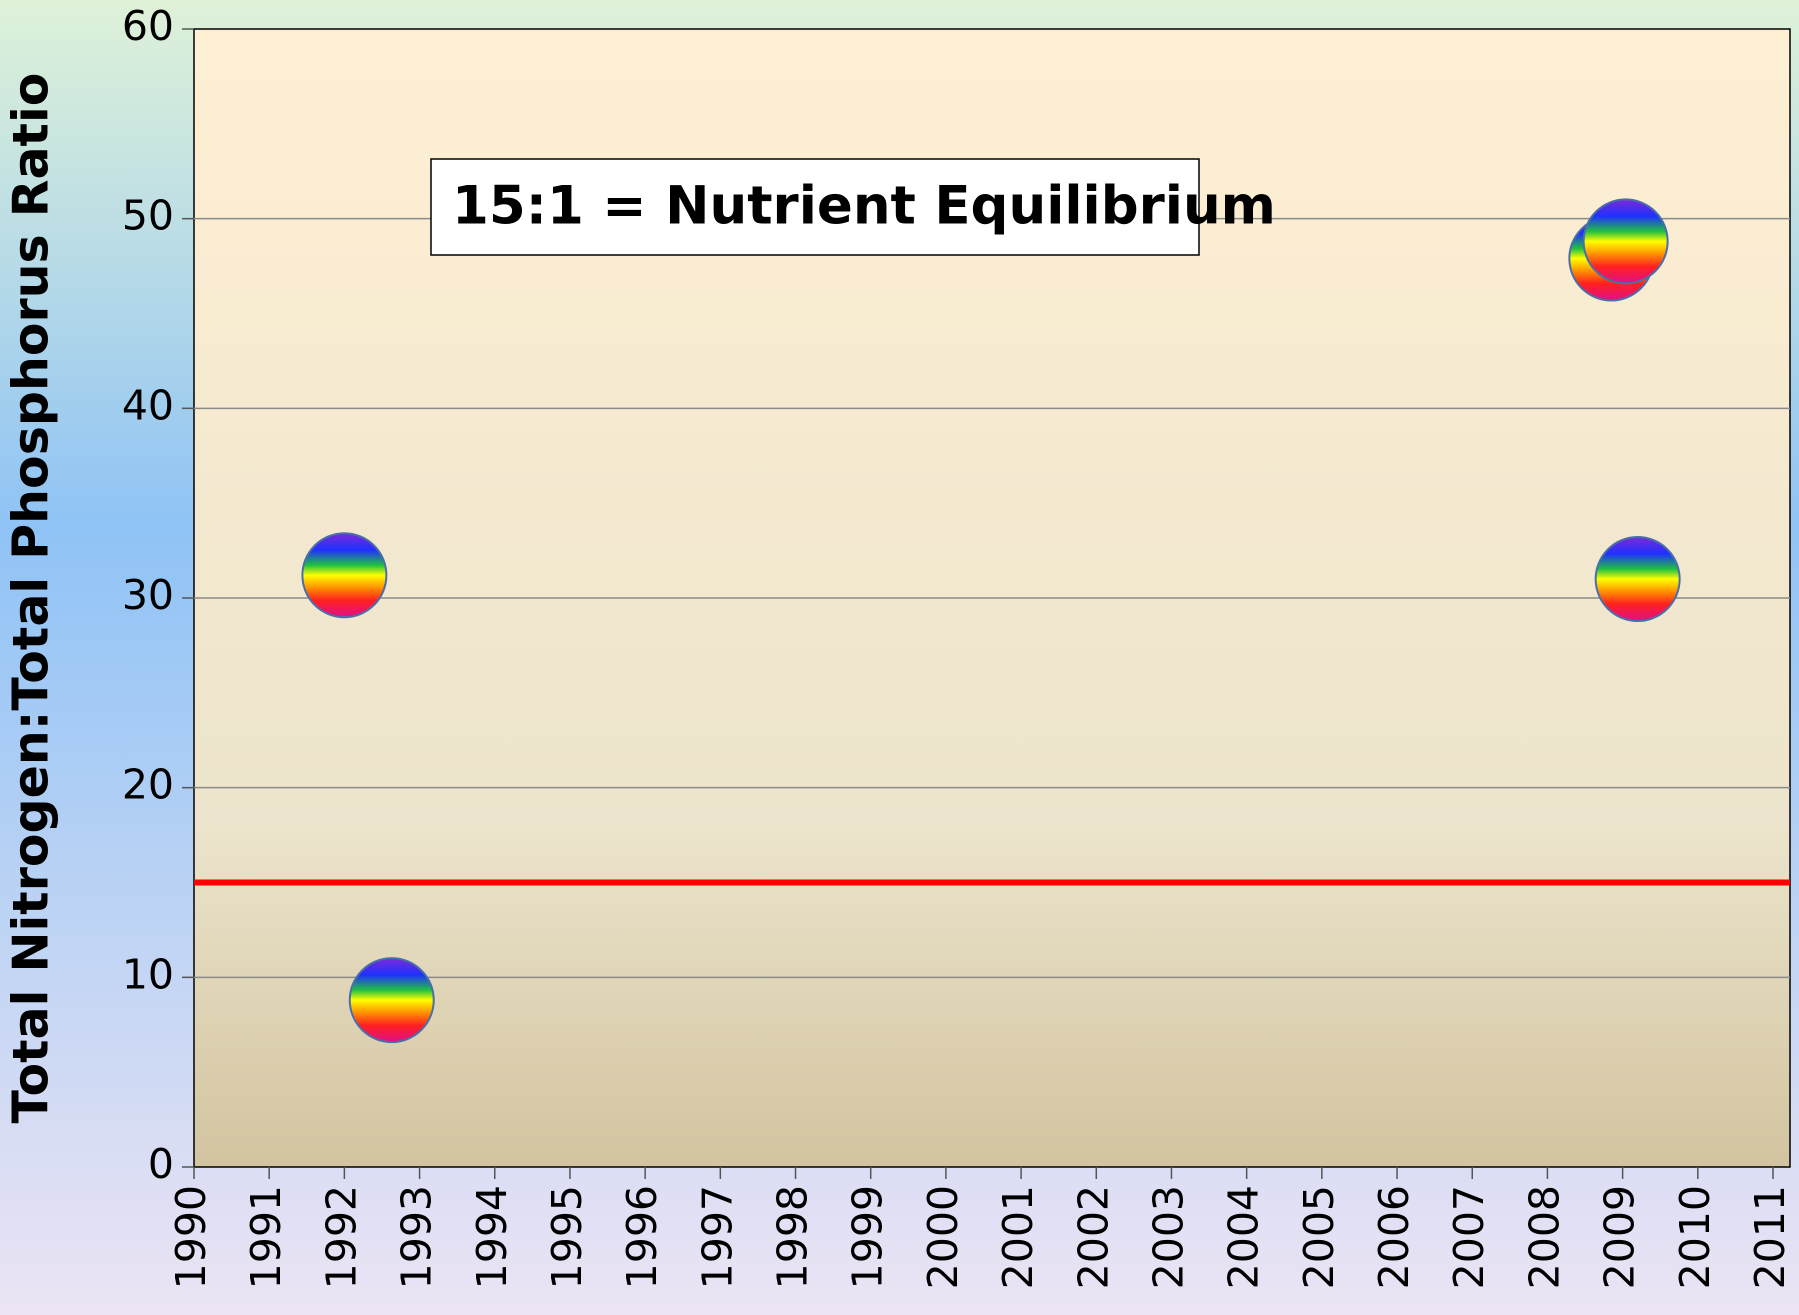 The height and width of the screenshot is (1315, 1799). Describe the element at coordinates (148, 405) in the screenshot. I see `y-tick-label: 40` at that location.